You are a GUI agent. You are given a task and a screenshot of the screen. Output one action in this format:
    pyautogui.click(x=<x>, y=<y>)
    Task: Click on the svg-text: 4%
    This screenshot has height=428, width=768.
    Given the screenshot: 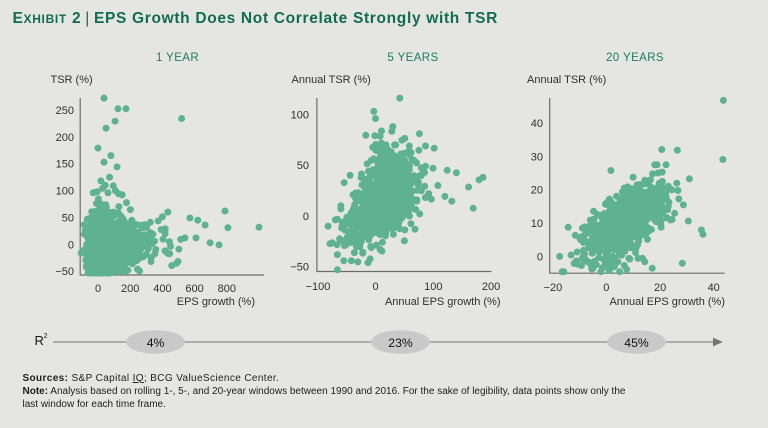 What is the action you would take?
    pyautogui.click(x=156, y=343)
    